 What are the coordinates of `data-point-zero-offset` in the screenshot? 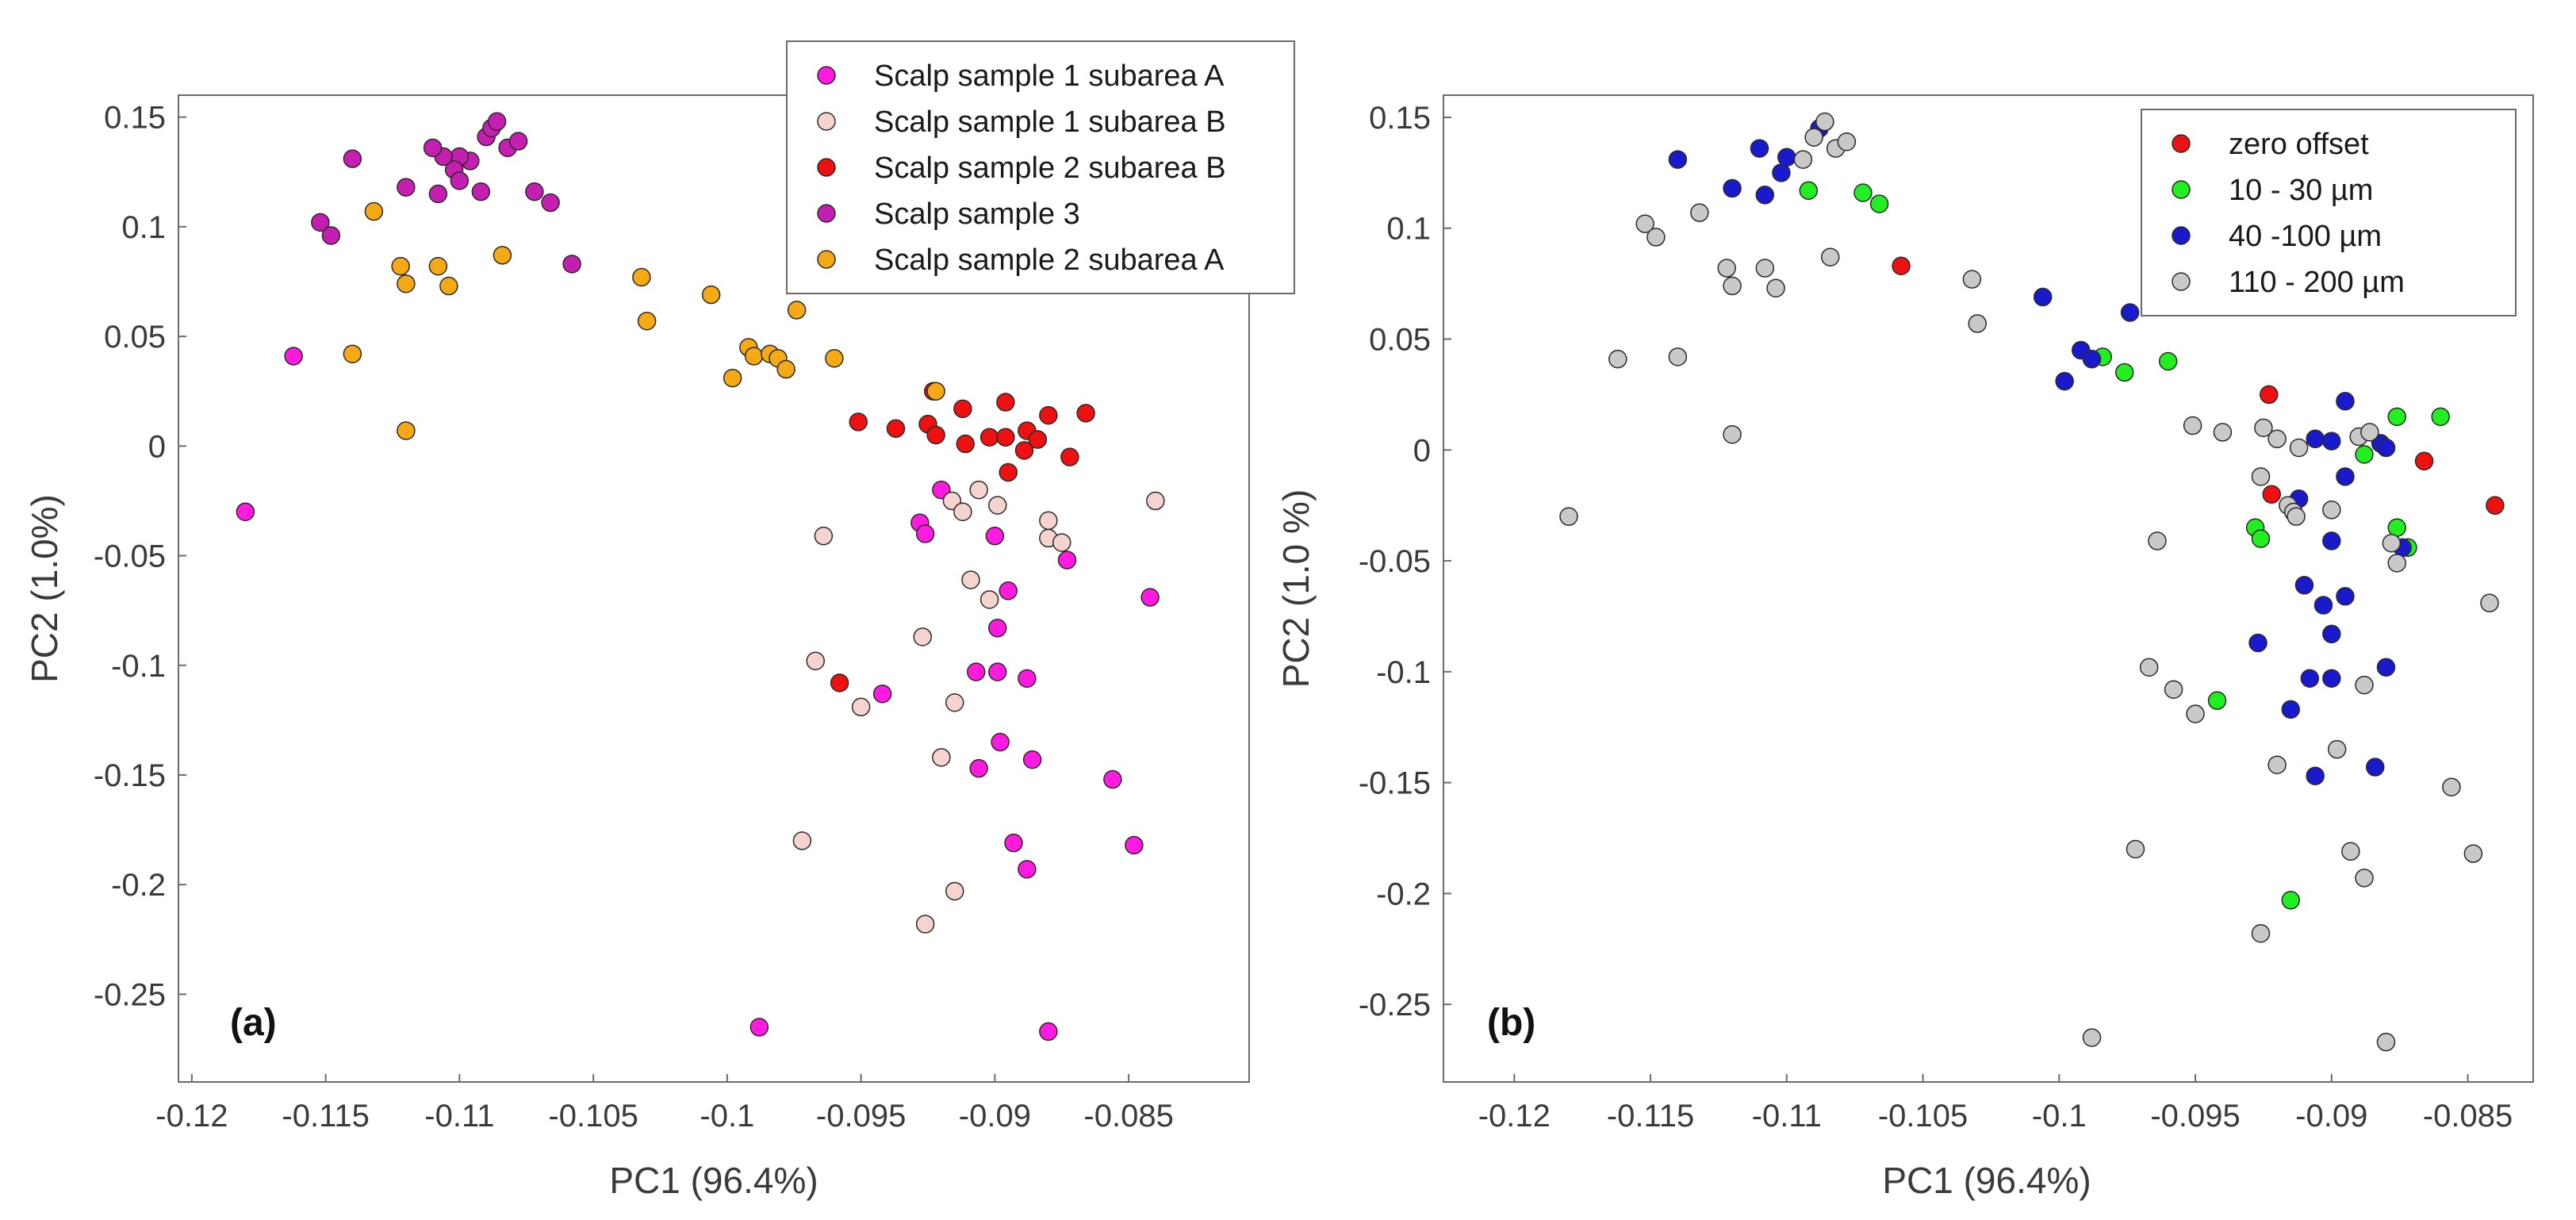 It's located at (2424, 461).